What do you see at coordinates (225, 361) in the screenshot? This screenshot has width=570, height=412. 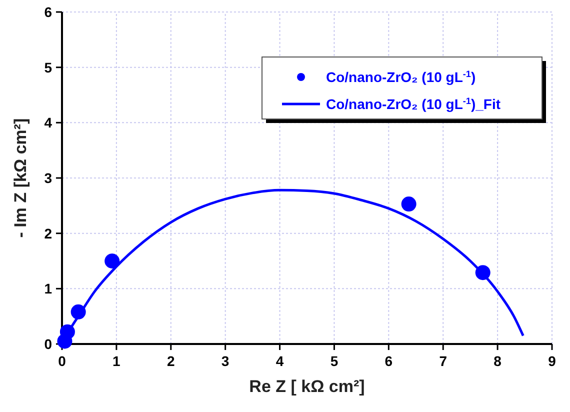 I see `x-tick-label: 3` at bounding box center [225, 361].